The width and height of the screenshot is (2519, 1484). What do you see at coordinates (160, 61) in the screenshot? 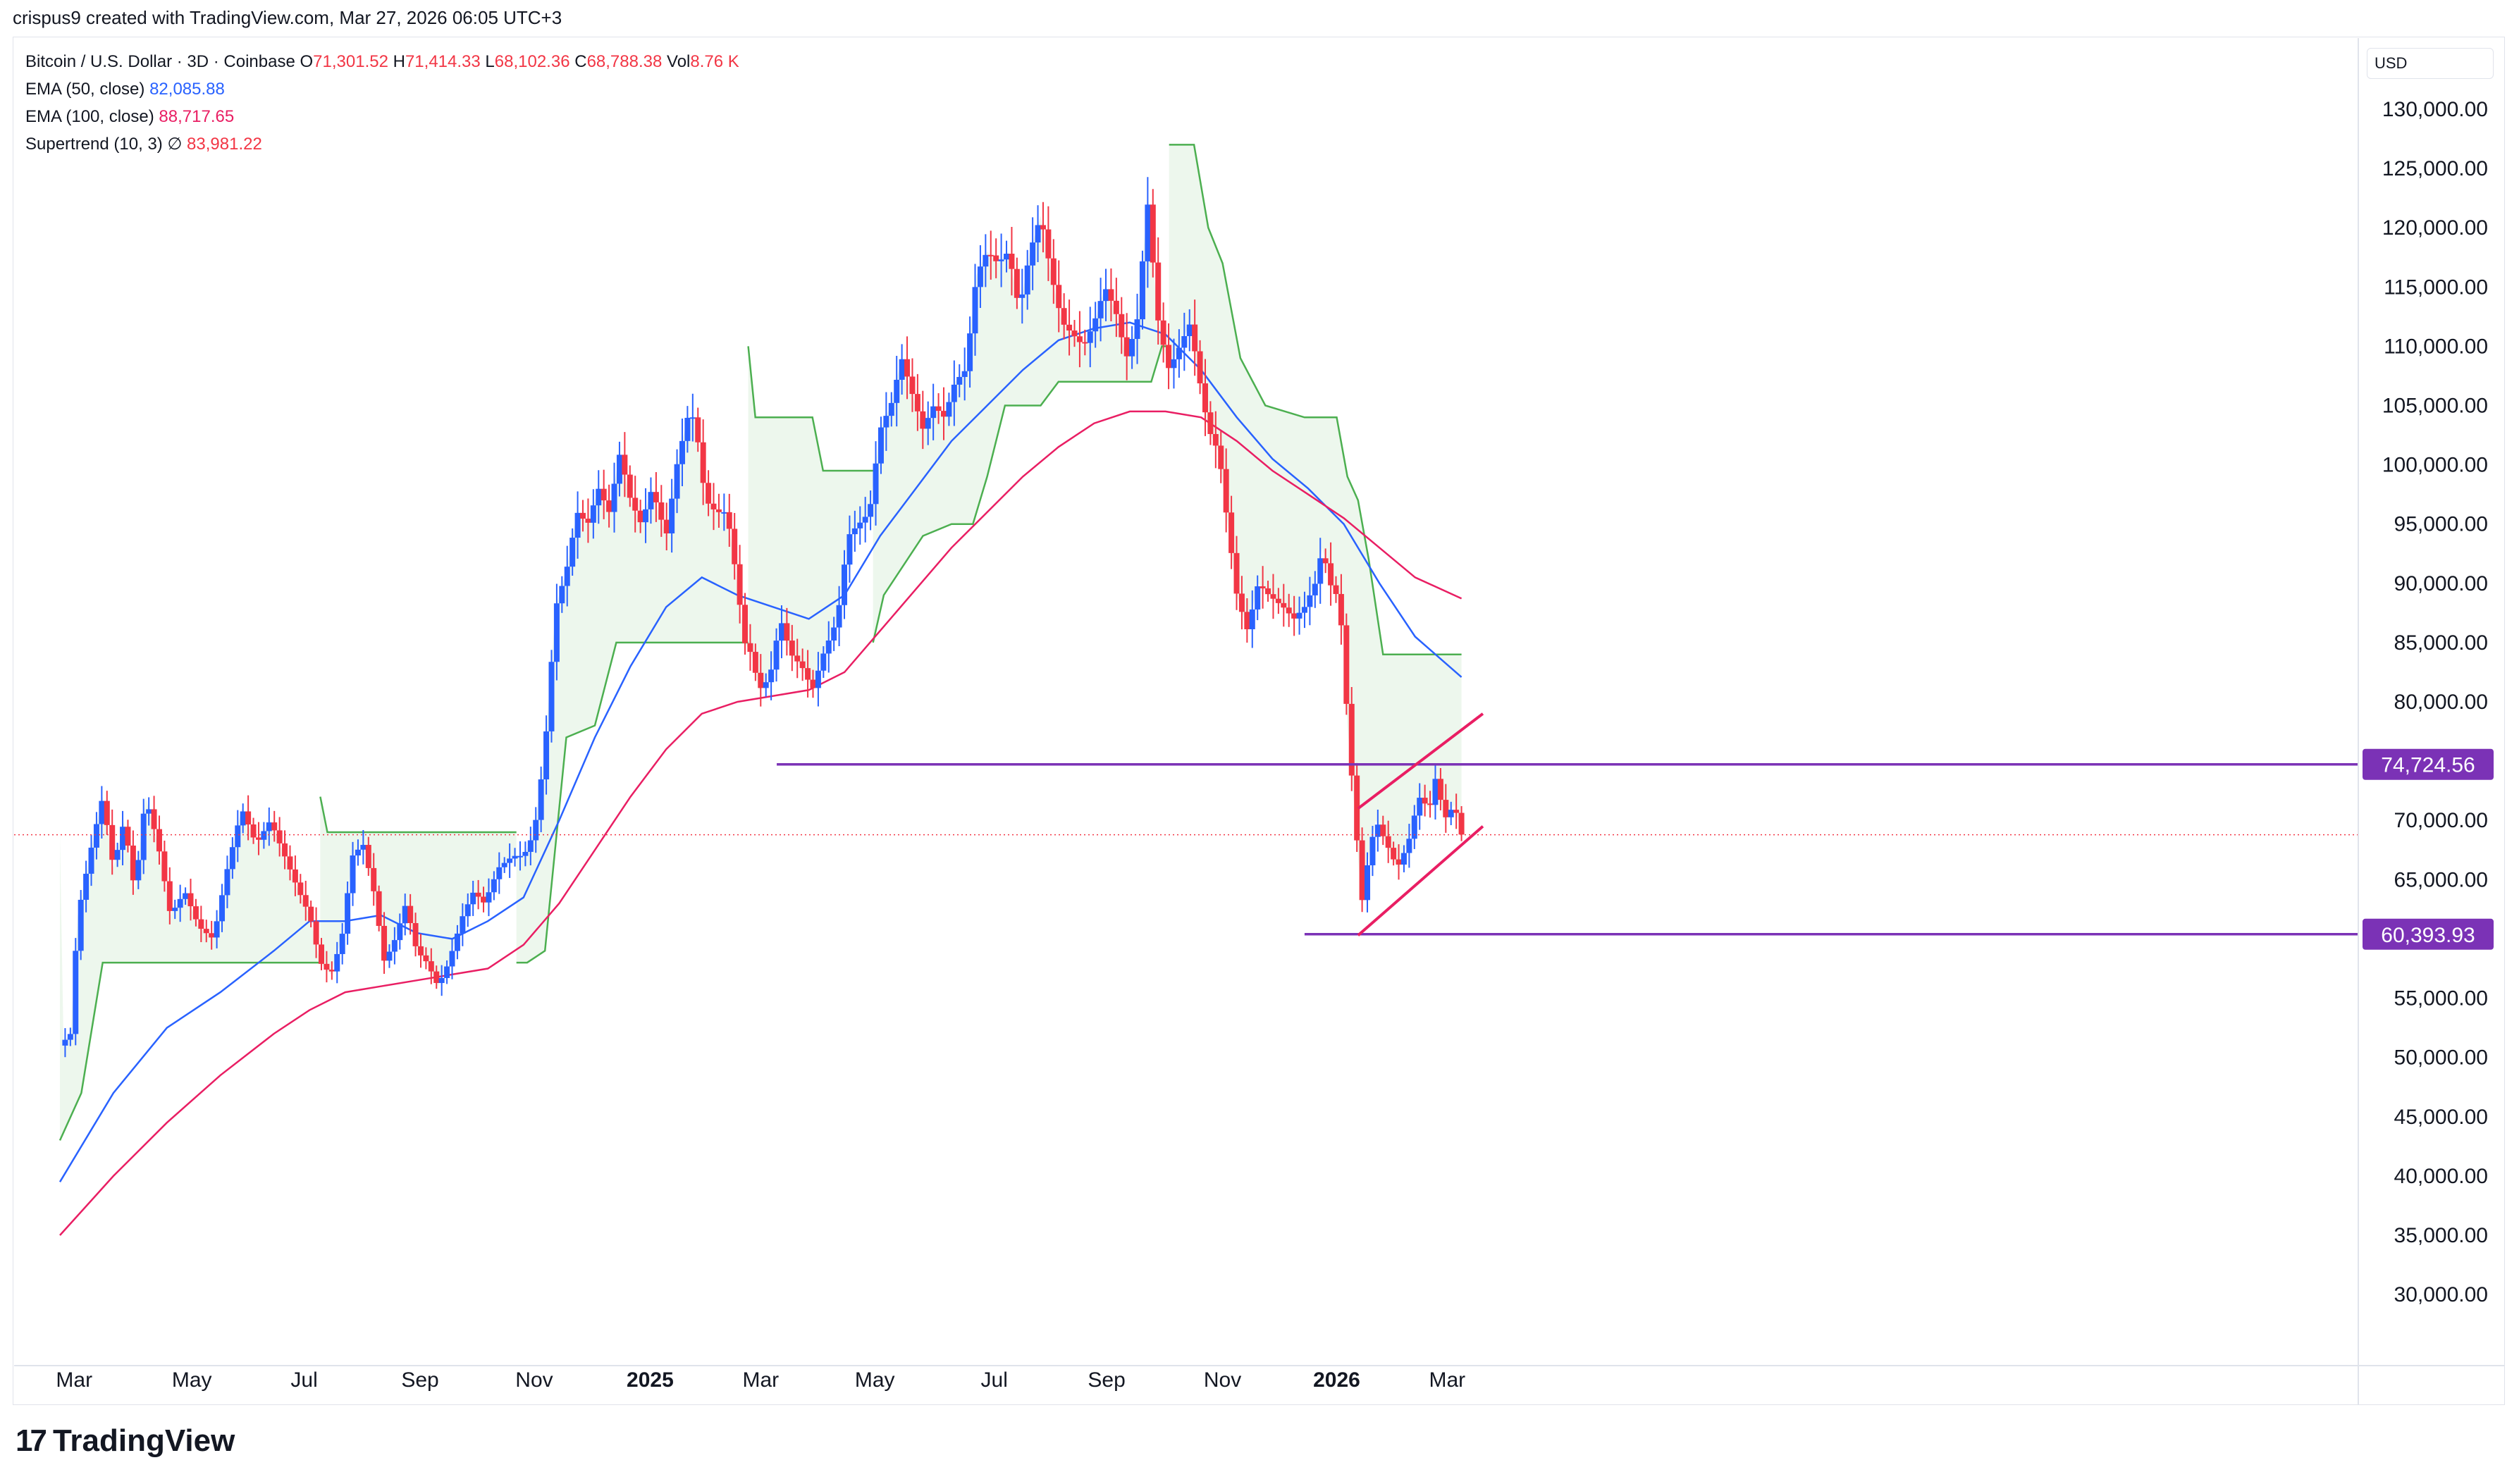
I see `symbol-name: Bitcoin / U.S. Dollar · 3D · Coinbase` at bounding box center [160, 61].